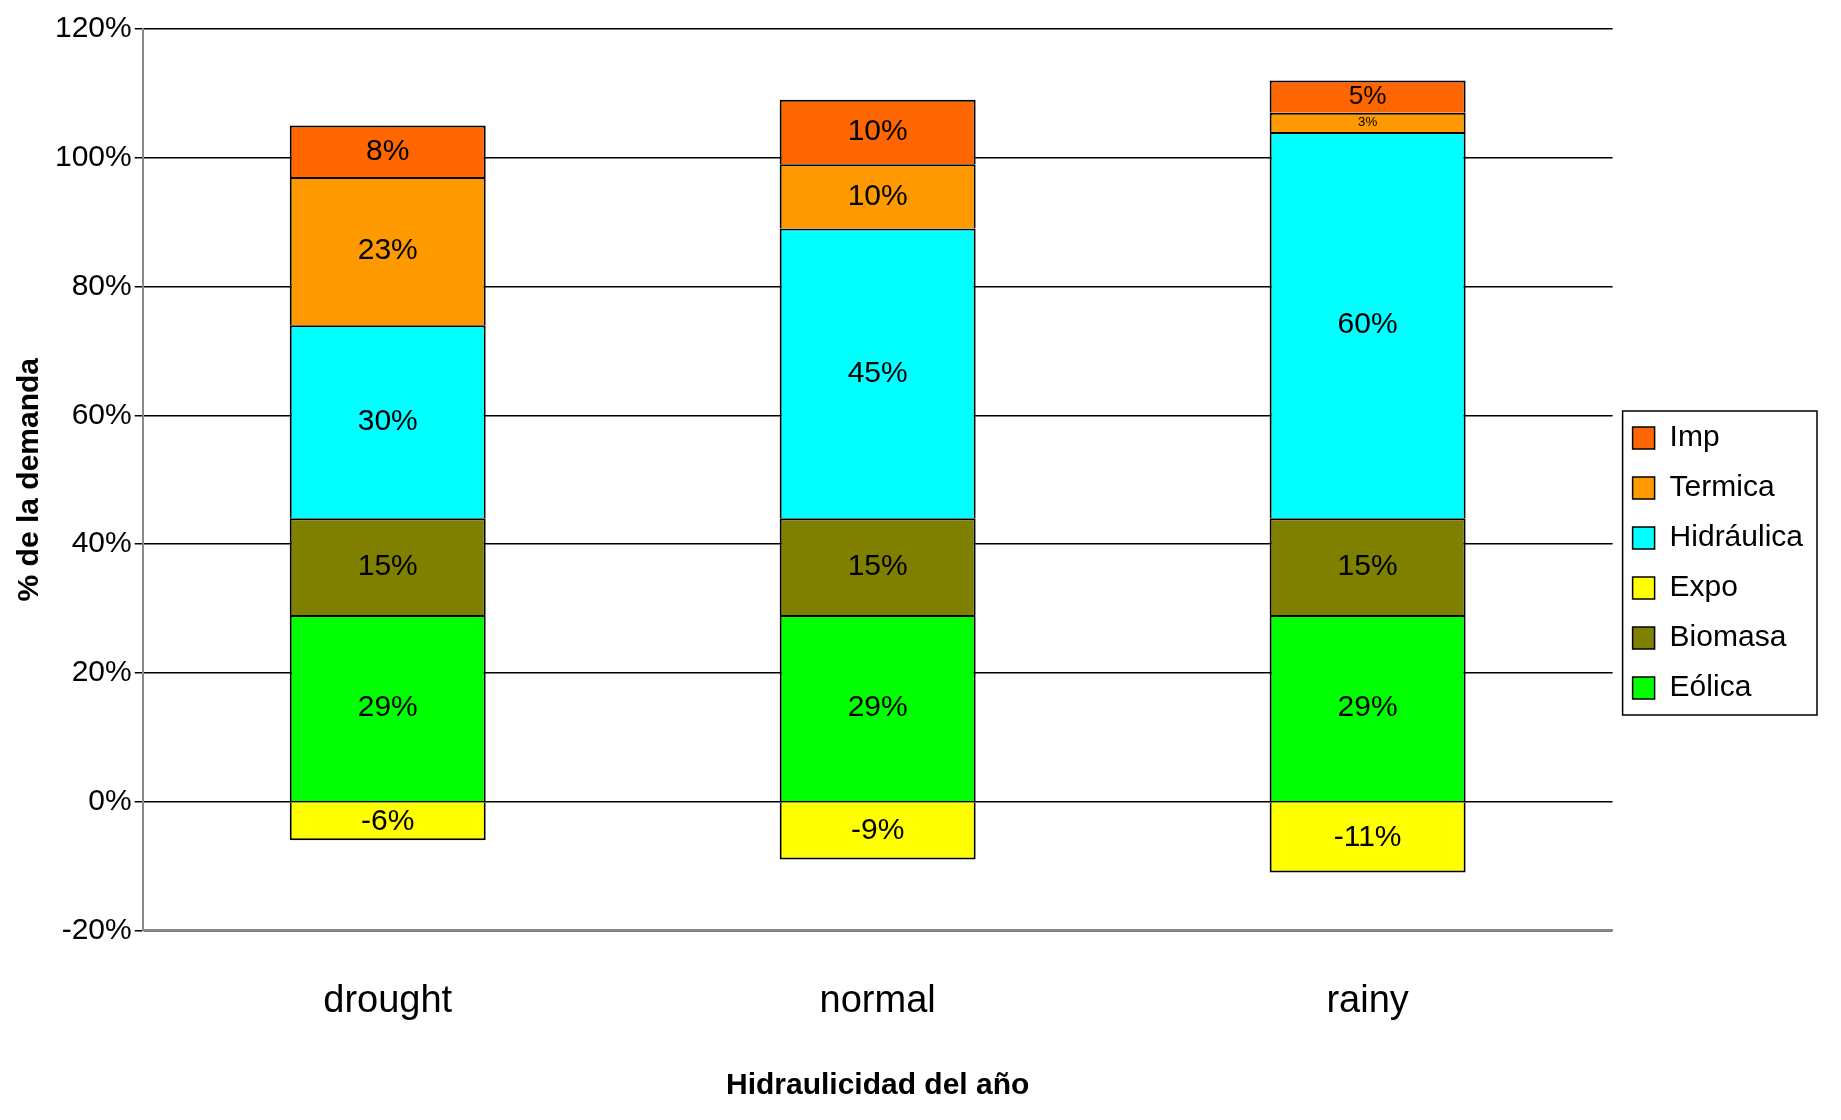 Image resolution: width=1841 pixels, height=1120 pixels. What do you see at coordinates (101, 284) in the screenshot?
I see `y-tick-label: 80%` at bounding box center [101, 284].